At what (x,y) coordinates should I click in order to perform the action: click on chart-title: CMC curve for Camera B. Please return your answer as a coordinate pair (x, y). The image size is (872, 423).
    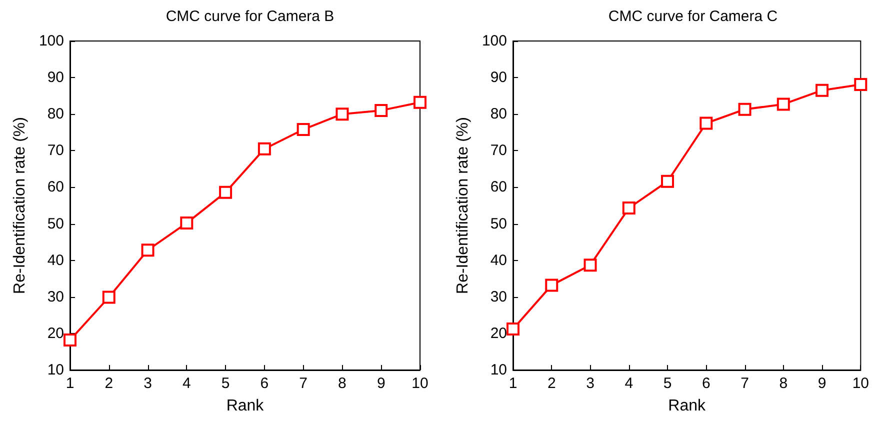
    Looking at the image, I should click on (250, 16).